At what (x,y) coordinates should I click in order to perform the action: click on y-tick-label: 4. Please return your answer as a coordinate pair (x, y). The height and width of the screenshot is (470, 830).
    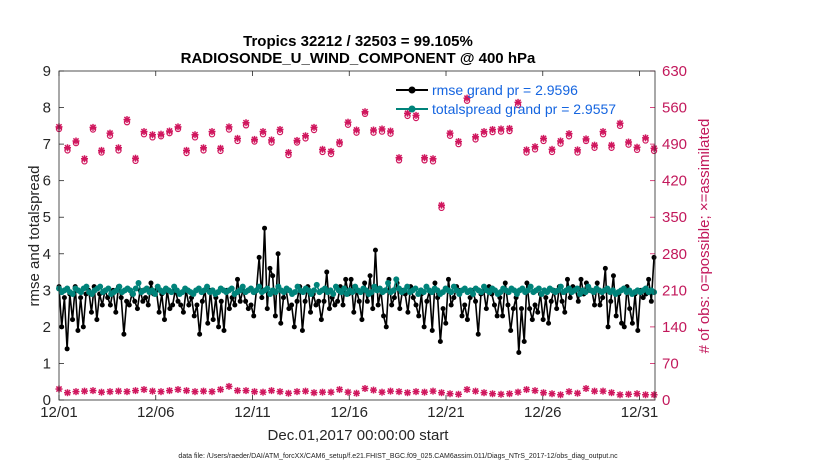
    Looking at the image, I should click on (47, 254).